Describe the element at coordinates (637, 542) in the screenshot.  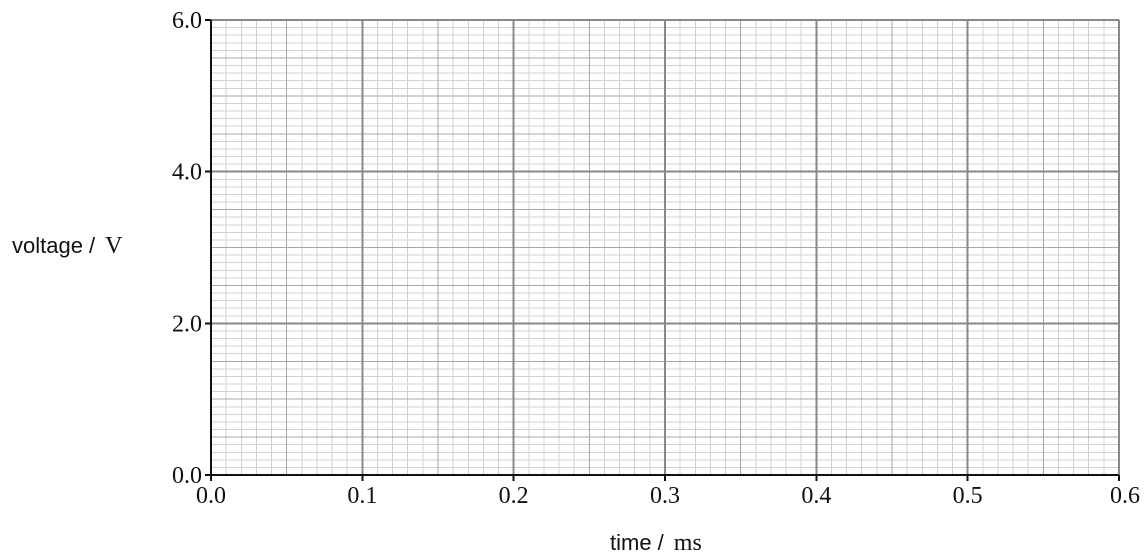
I see `x-axis-title-prefix: time /` at that location.